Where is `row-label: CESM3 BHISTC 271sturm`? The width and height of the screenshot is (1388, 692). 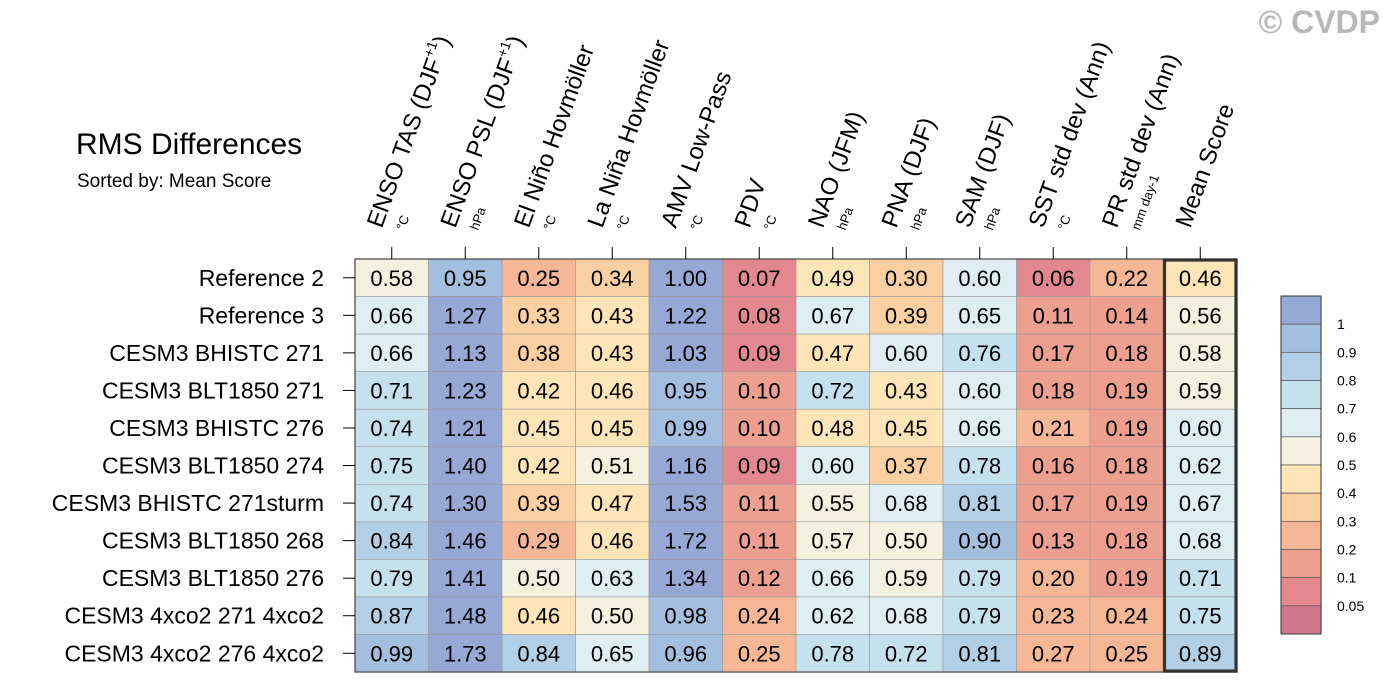 row-label: CESM3 BHISTC 271sturm is located at coordinates (188, 503).